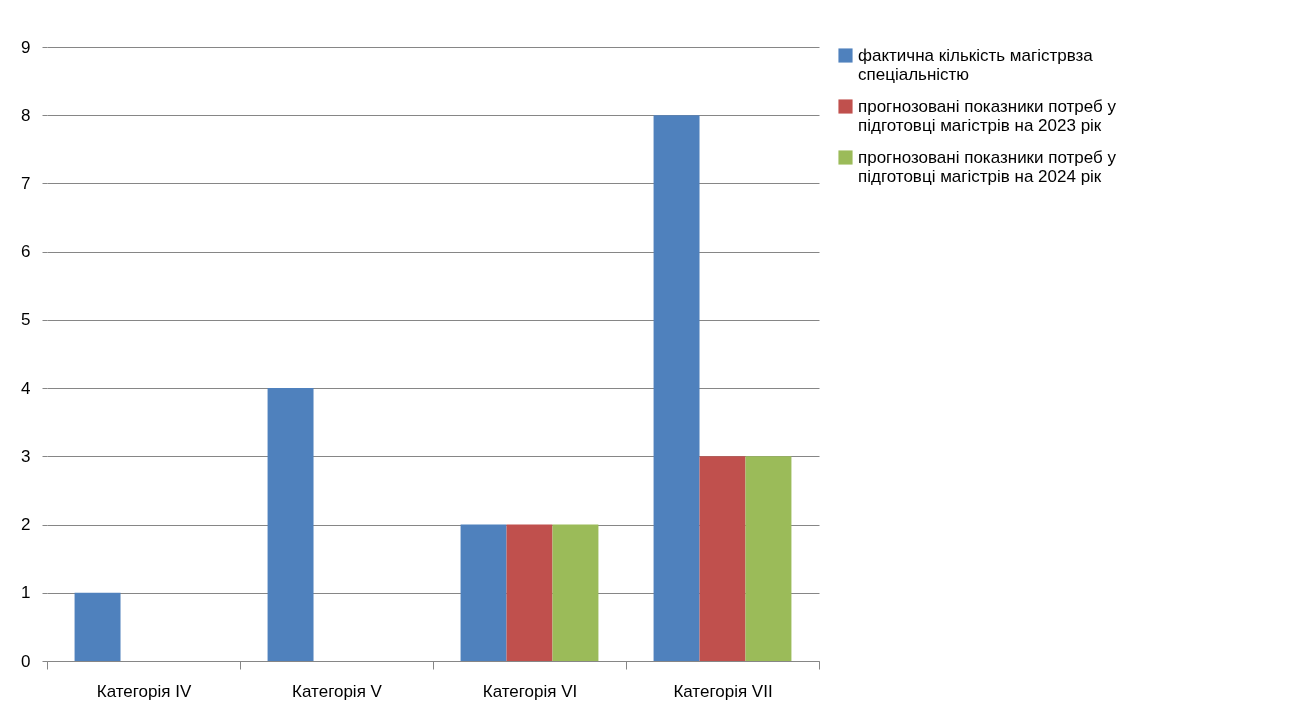  What do you see at coordinates (144, 691) in the screenshot?
I see `x-tick-label: Категорія IV` at bounding box center [144, 691].